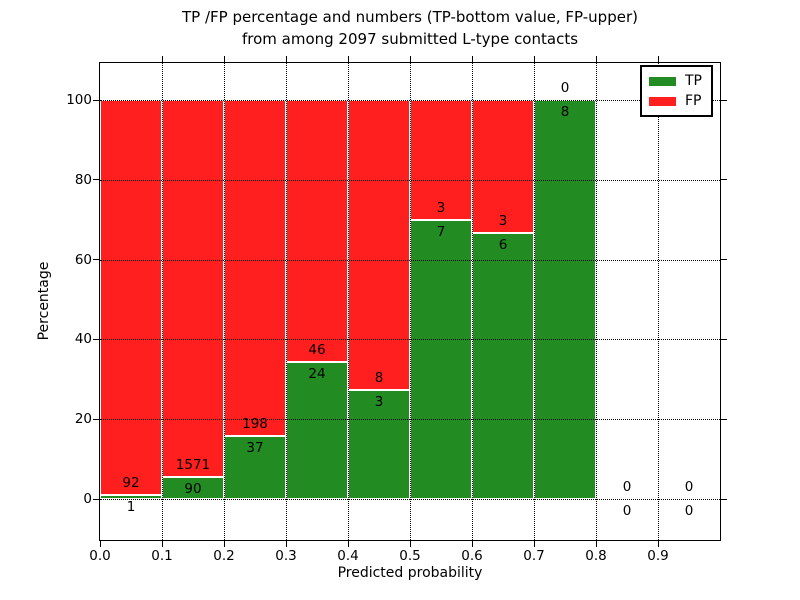 The width and height of the screenshot is (800, 600). Describe the element at coordinates (87, 499) in the screenshot. I see `y-tick-label: 0` at that location.